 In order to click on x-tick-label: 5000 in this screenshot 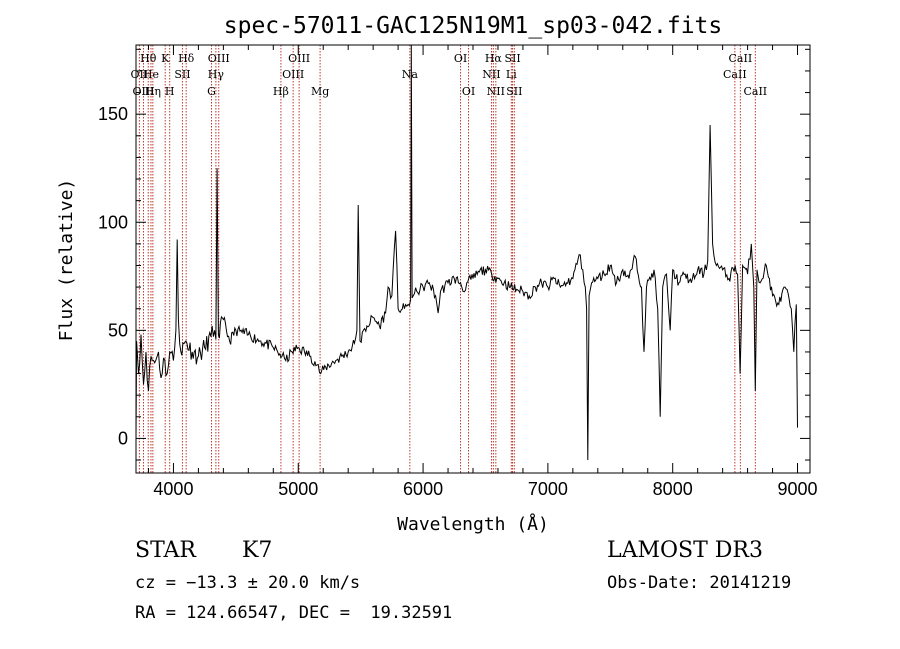, I will do `click(298, 489)`.